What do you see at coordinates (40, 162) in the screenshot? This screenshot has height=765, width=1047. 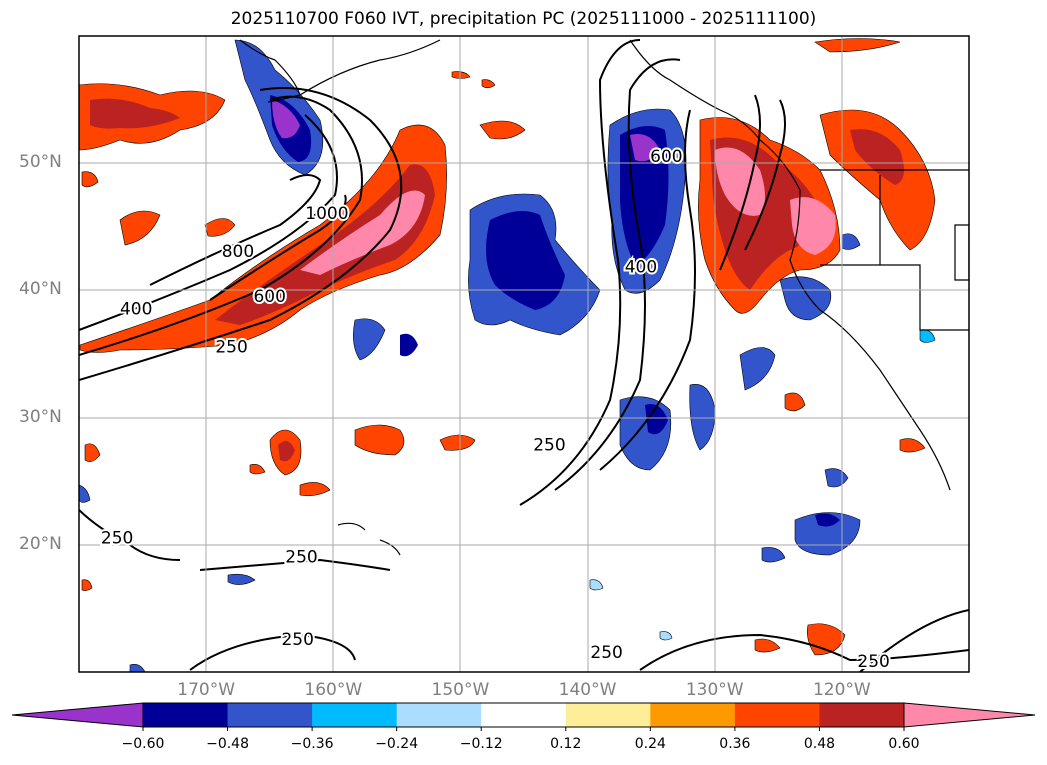 I see `lat-label: 50°N` at bounding box center [40, 162].